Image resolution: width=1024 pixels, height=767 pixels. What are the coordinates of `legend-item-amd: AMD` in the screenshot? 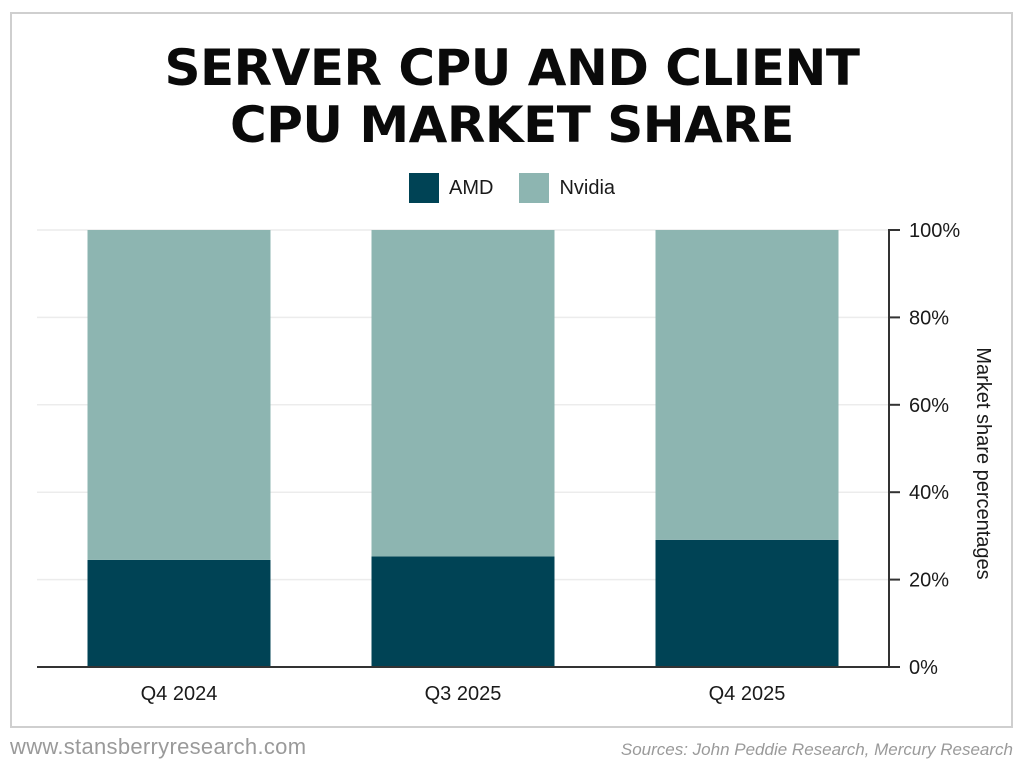 It's located at (451, 188).